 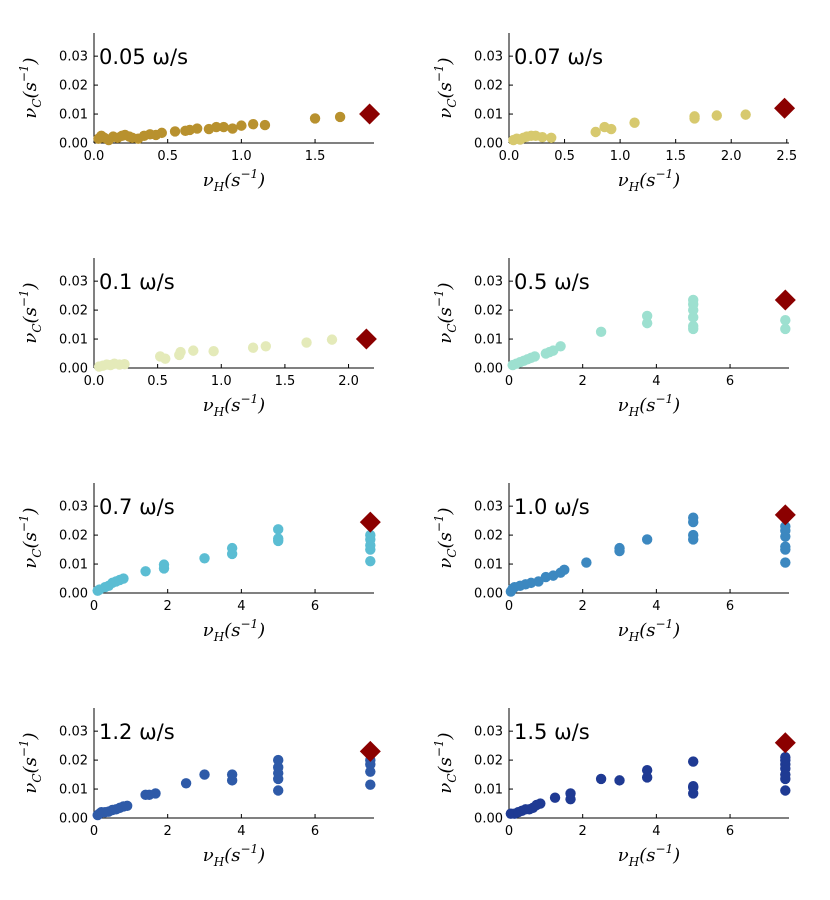 I want to click on subplot-title: 0.5 ω/s, so click(x=552, y=282).